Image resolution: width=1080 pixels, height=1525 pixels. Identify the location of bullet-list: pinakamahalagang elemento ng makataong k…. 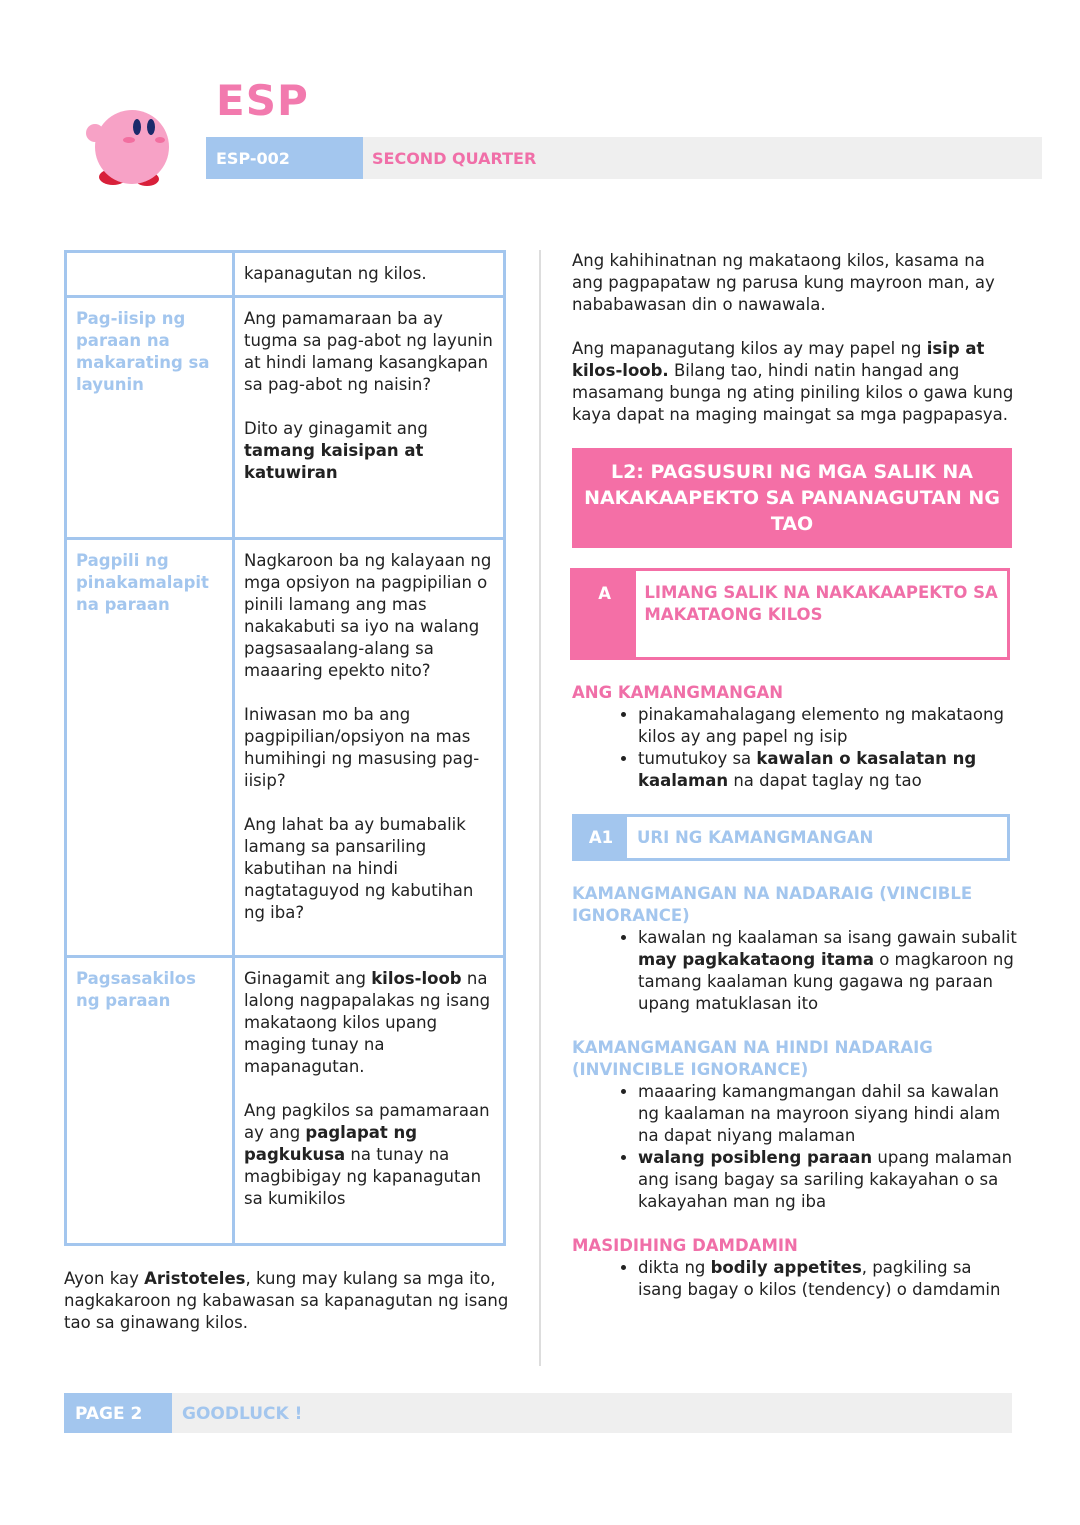
(794, 748).